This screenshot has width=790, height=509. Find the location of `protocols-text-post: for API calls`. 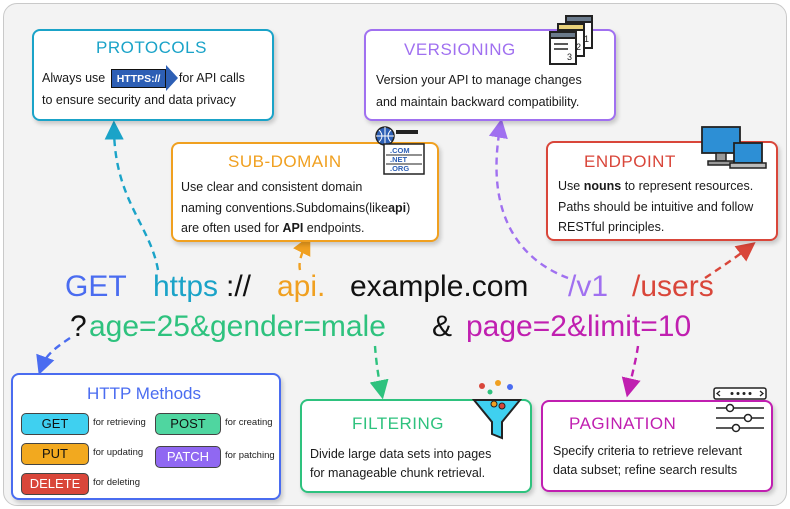

protocols-text-post: for API calls is located at coordinates (211, 78).